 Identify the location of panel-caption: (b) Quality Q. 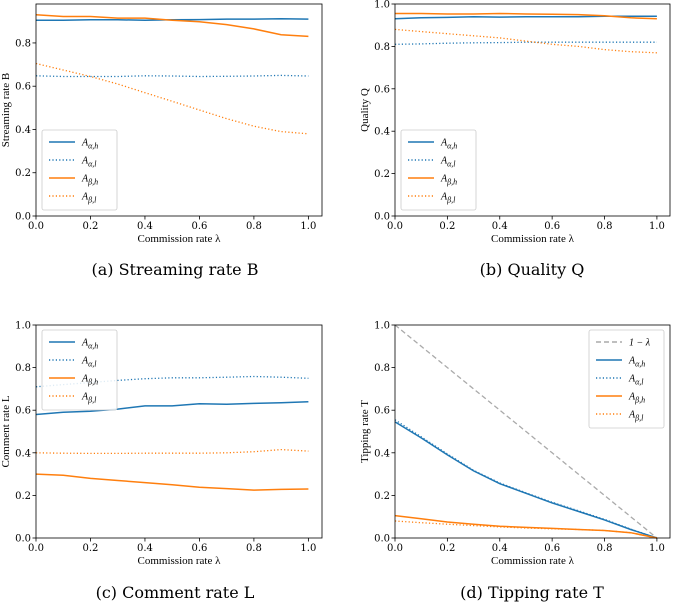
(532, 269).